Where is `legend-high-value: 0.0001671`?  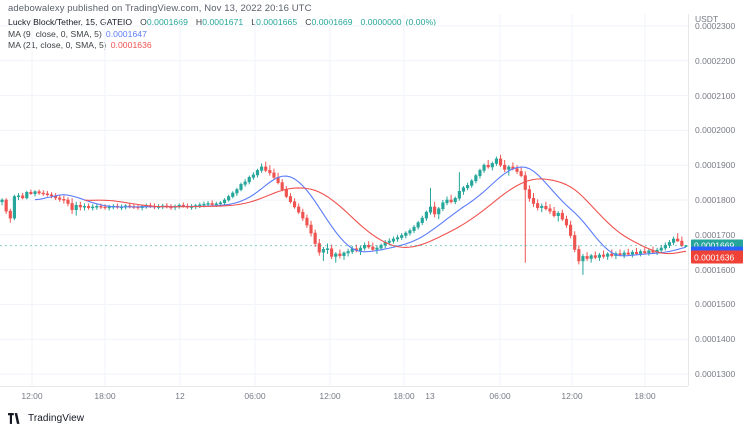
legend-high-value: 0.0001671 is located at coordinates (223, 22).